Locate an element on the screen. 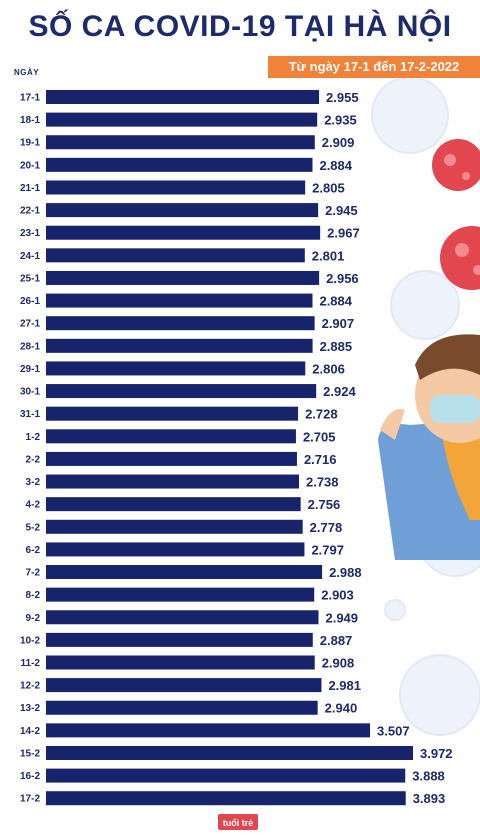 Image resolution: width=480 pixels, height=837 pixels. category-label: 13-2 is located at coordinates (30, 708).